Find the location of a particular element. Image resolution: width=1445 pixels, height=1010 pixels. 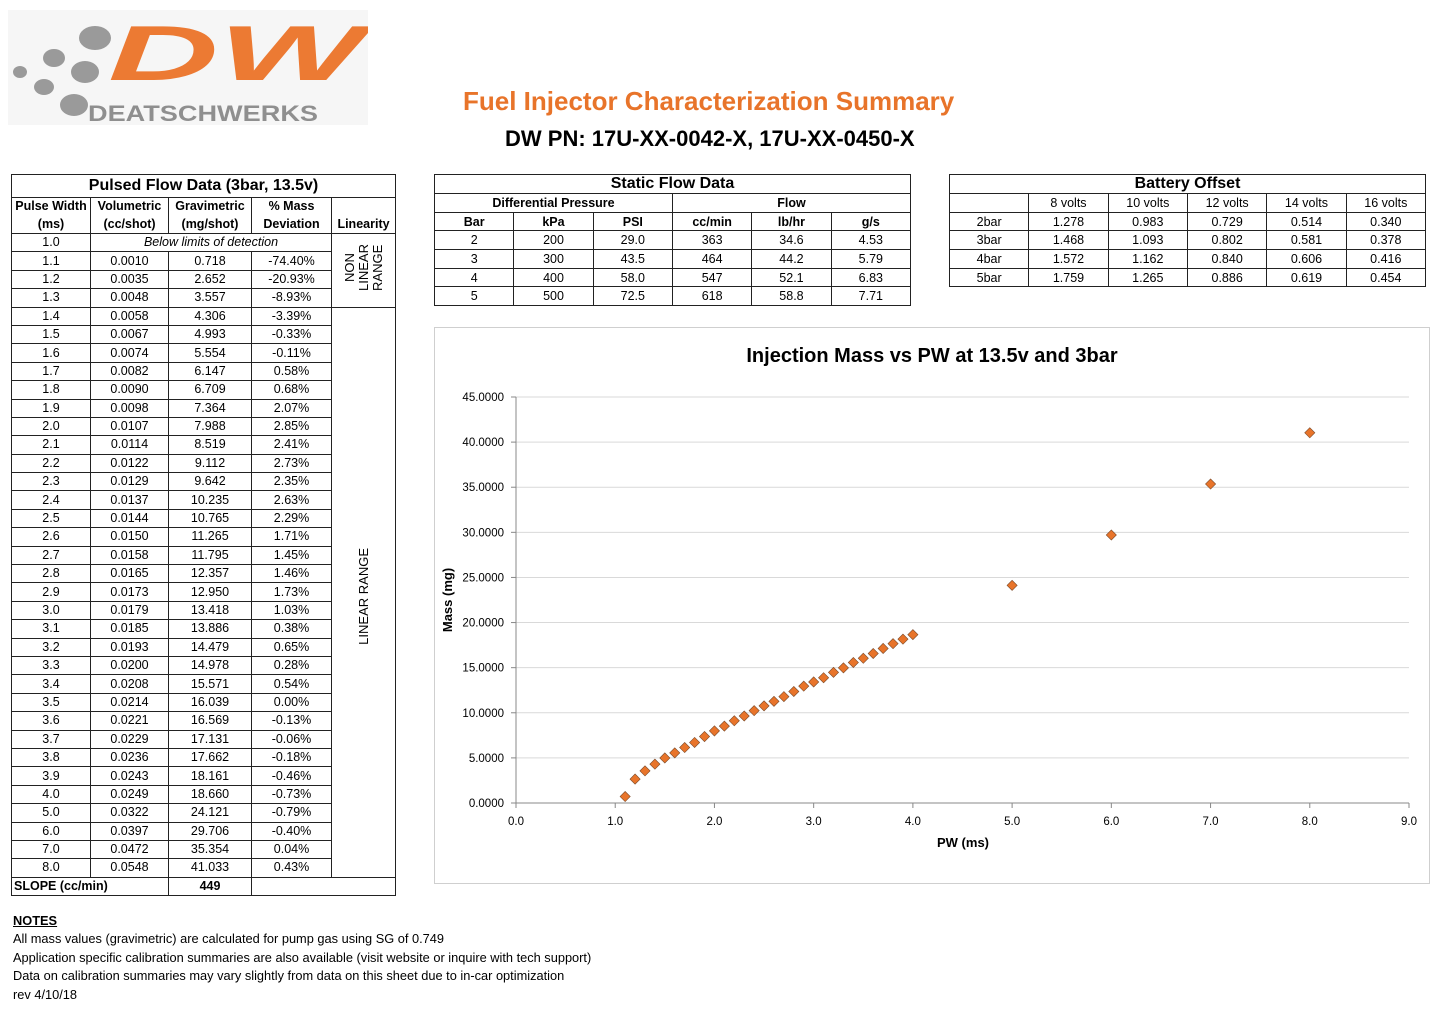

battery-cell: 1.759 is located at coordinates (1068, 277).